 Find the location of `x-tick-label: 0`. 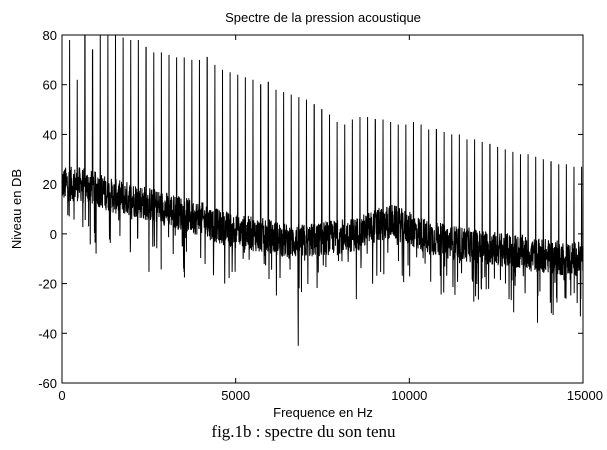

x-tick-label: 0 is located at coordinates (61, 395).